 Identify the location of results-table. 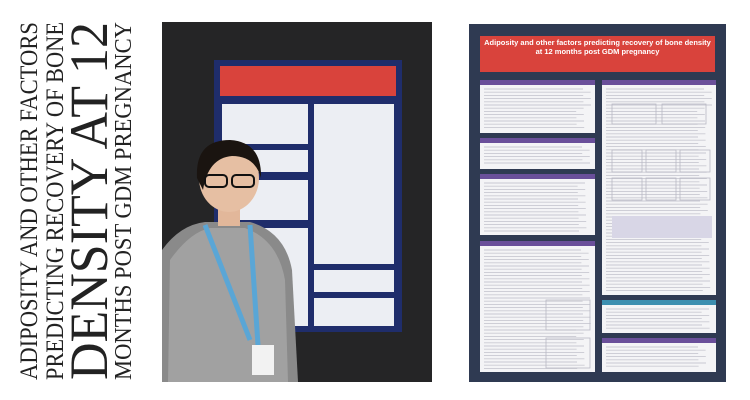
(662, 227).